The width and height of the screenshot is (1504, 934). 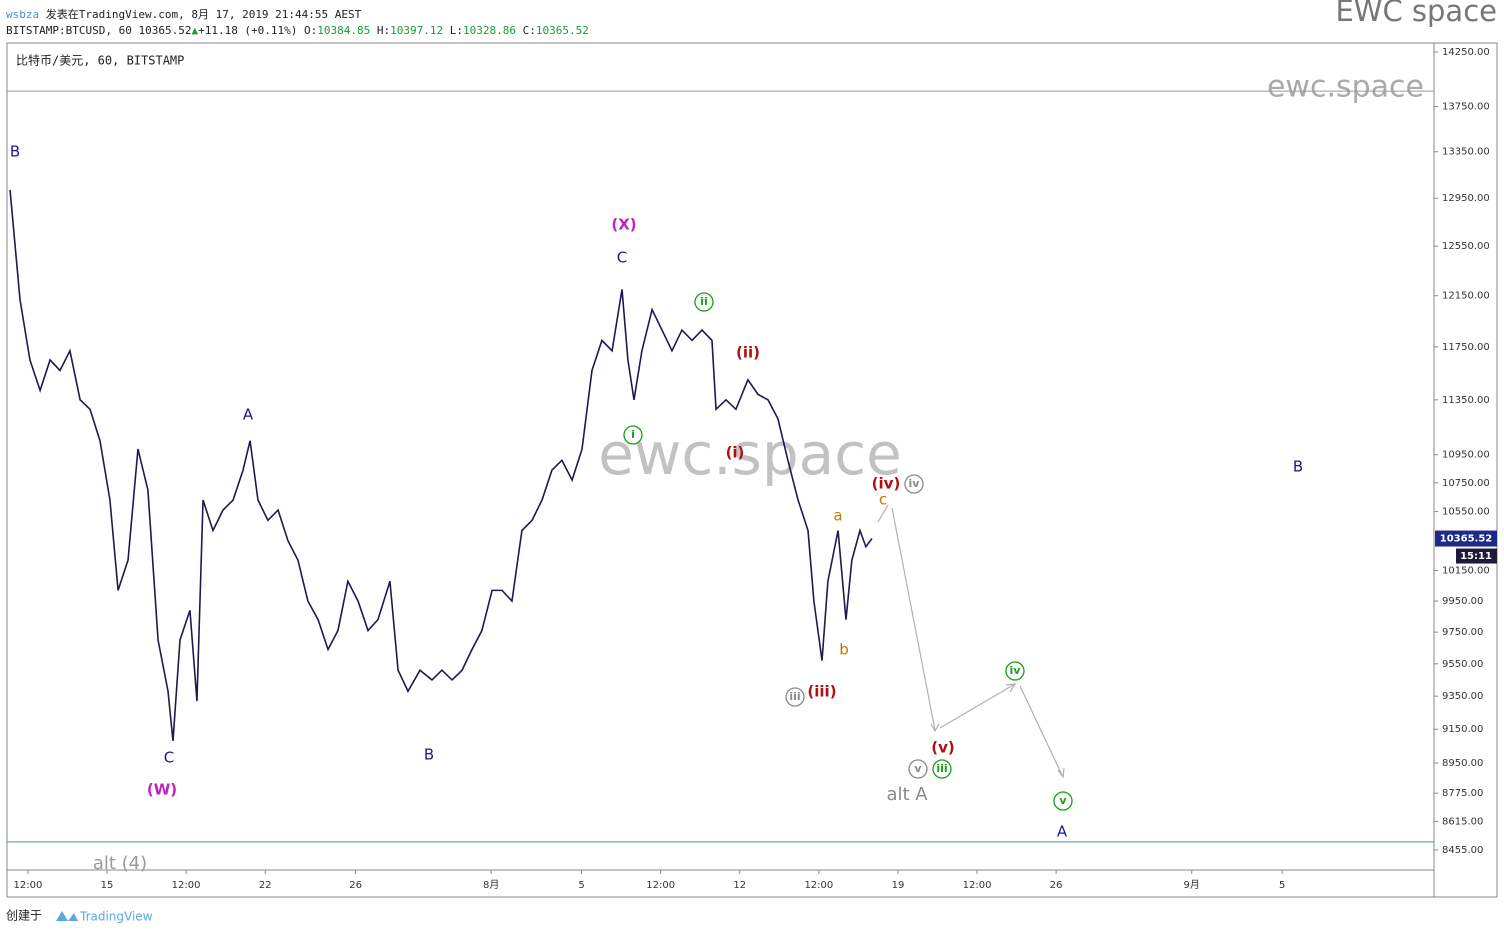 I want to click on wave-label: a, so click(x=837, y=516).